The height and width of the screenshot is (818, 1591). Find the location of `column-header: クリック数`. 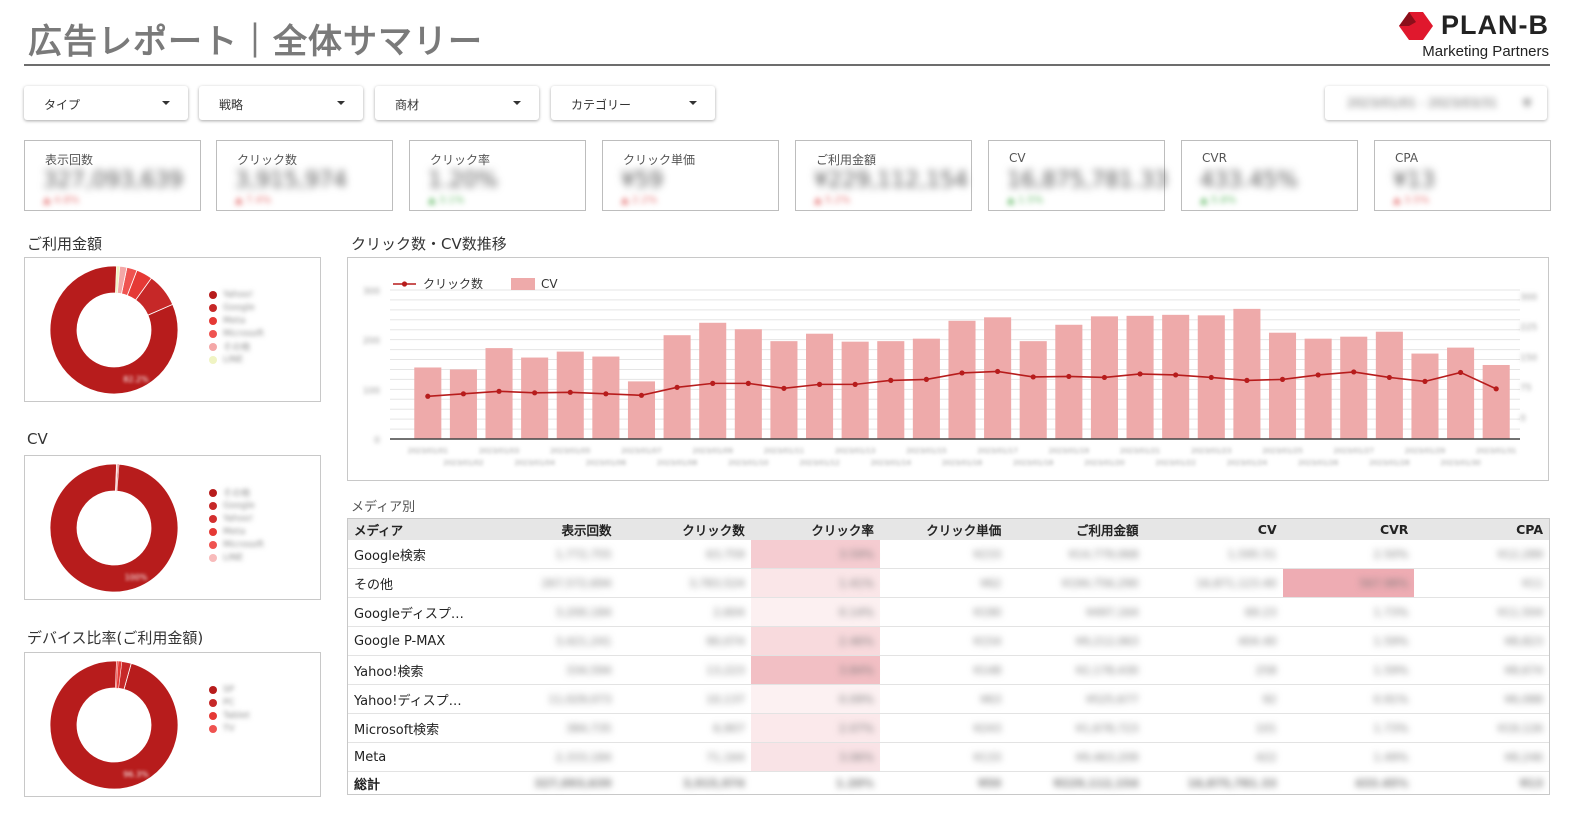

column-header: クリック数 is located at coordinates (684, 529).